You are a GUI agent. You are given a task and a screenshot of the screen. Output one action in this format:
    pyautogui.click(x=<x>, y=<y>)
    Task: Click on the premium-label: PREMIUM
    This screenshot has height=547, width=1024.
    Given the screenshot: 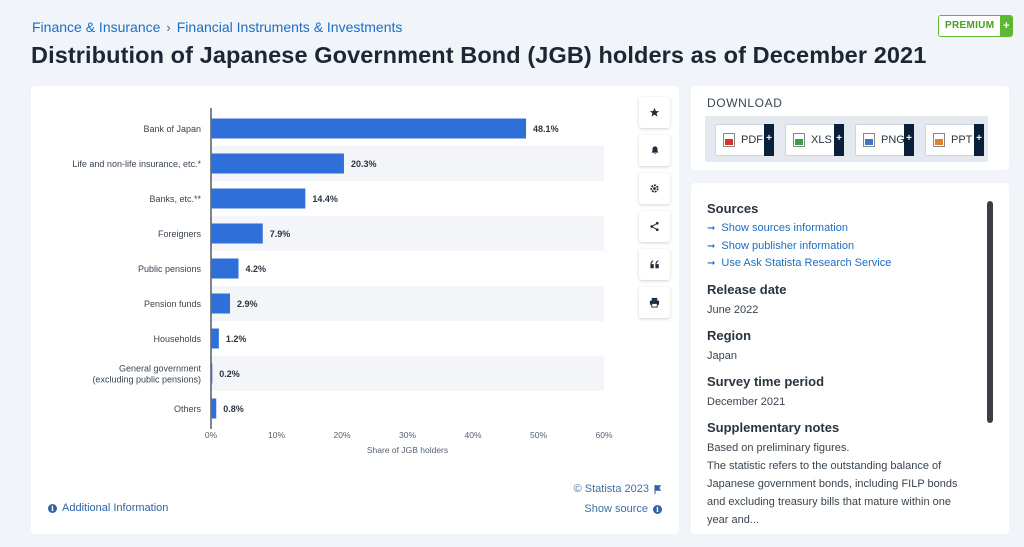 What is the action you would take?
    pyautogui.click(x=970, y=26)
    